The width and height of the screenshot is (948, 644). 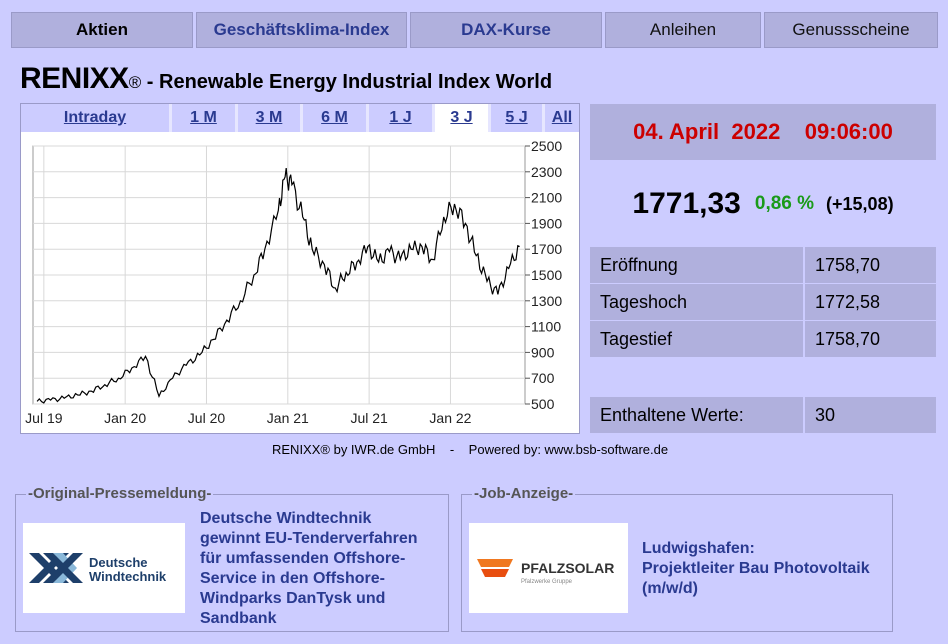 I want to click on pfalzsolar-logo-icon: PFALZSOLAR Pfalzwerke Gruppe, so click(x=545, y=572).